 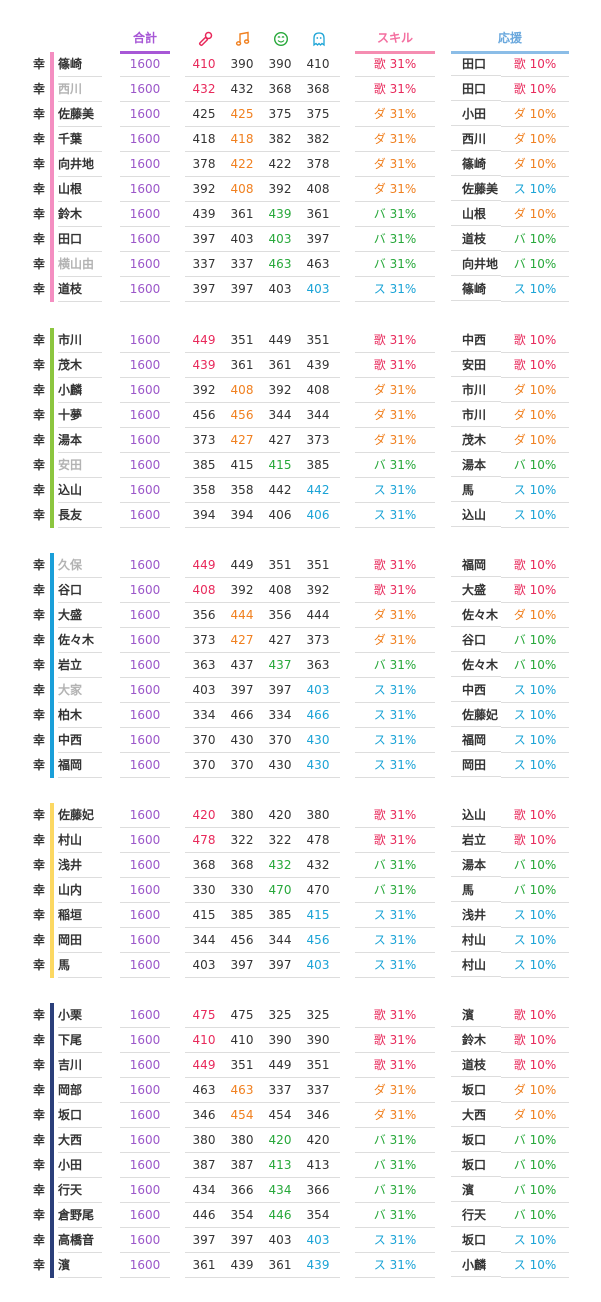 I want to click on table-row: 幸千葉 1600 418 418 382 382 ダ 31% 西川ダ 10%, so click(x=300, y=139).